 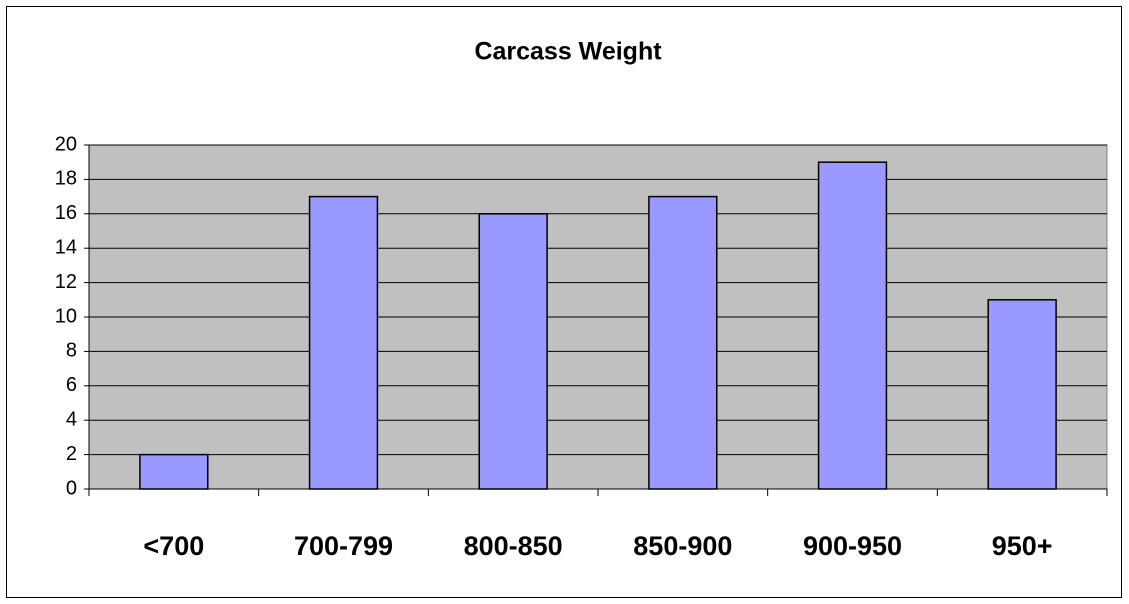 I want to click on y-tick-label: 18, so click(x=66, y=179).